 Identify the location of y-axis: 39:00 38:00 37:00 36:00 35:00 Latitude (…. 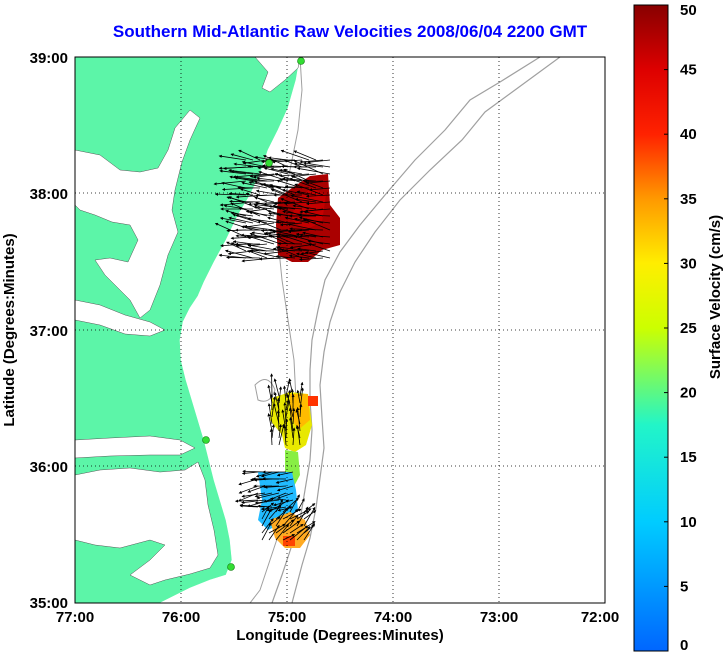
(34, 331).